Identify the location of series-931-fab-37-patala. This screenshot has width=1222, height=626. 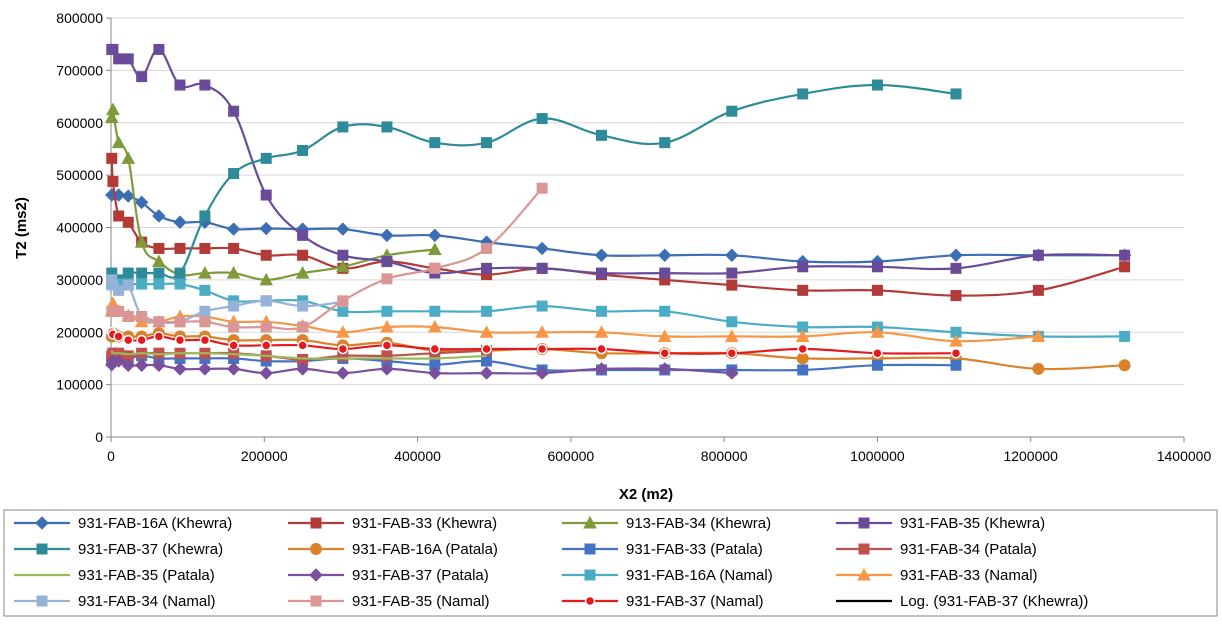
(422, 367).